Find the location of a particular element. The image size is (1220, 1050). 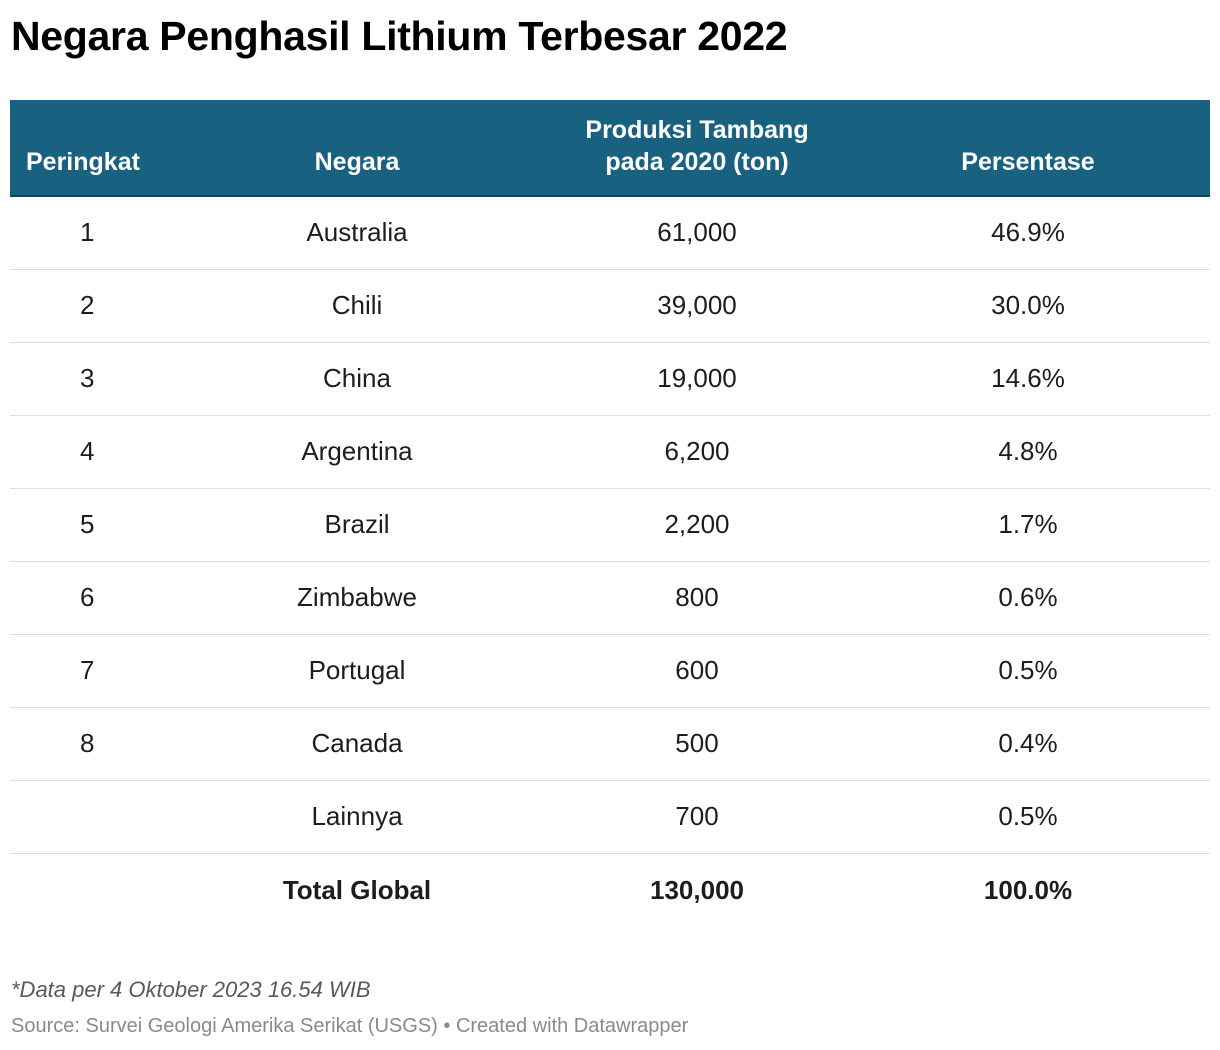

percentage-cell: 0.4% is located at coordinates (1028, 743).